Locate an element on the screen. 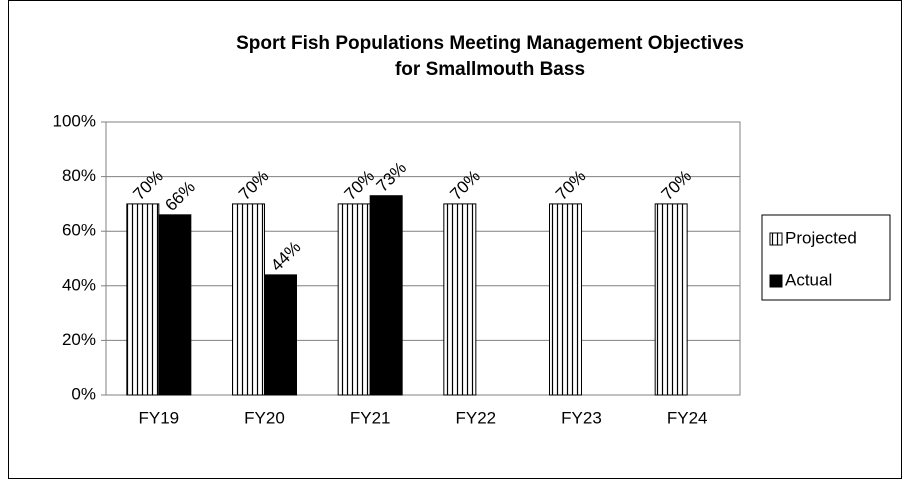 This screenshot has width=910, height=486. chart-title: for Smallmouth Bass is located at coordinates (490, 69).